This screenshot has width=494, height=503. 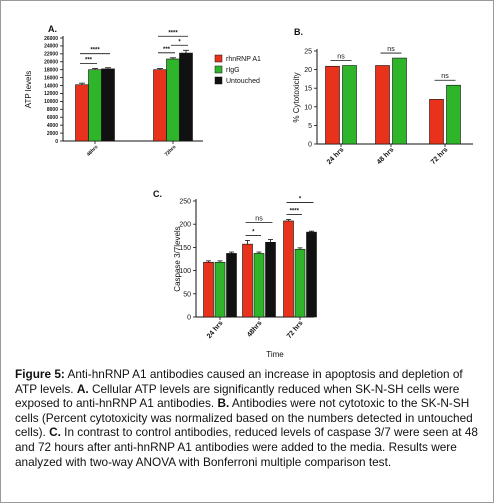 What do you see at coordinates (308, 107) in the screenshot?
I see `y-tick-label: 10` at bounding box center [308, 107].